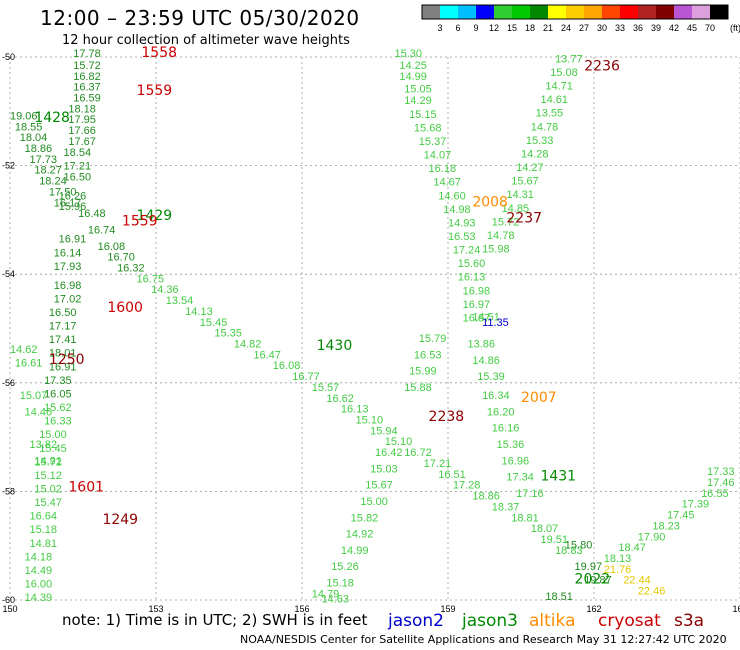 This screenshot has height=650, width=740. Describe the element at coordinates (578, 571) in the screenshot. I see `track-t8: 15.80 19.97 19.87 18.51` at that location.